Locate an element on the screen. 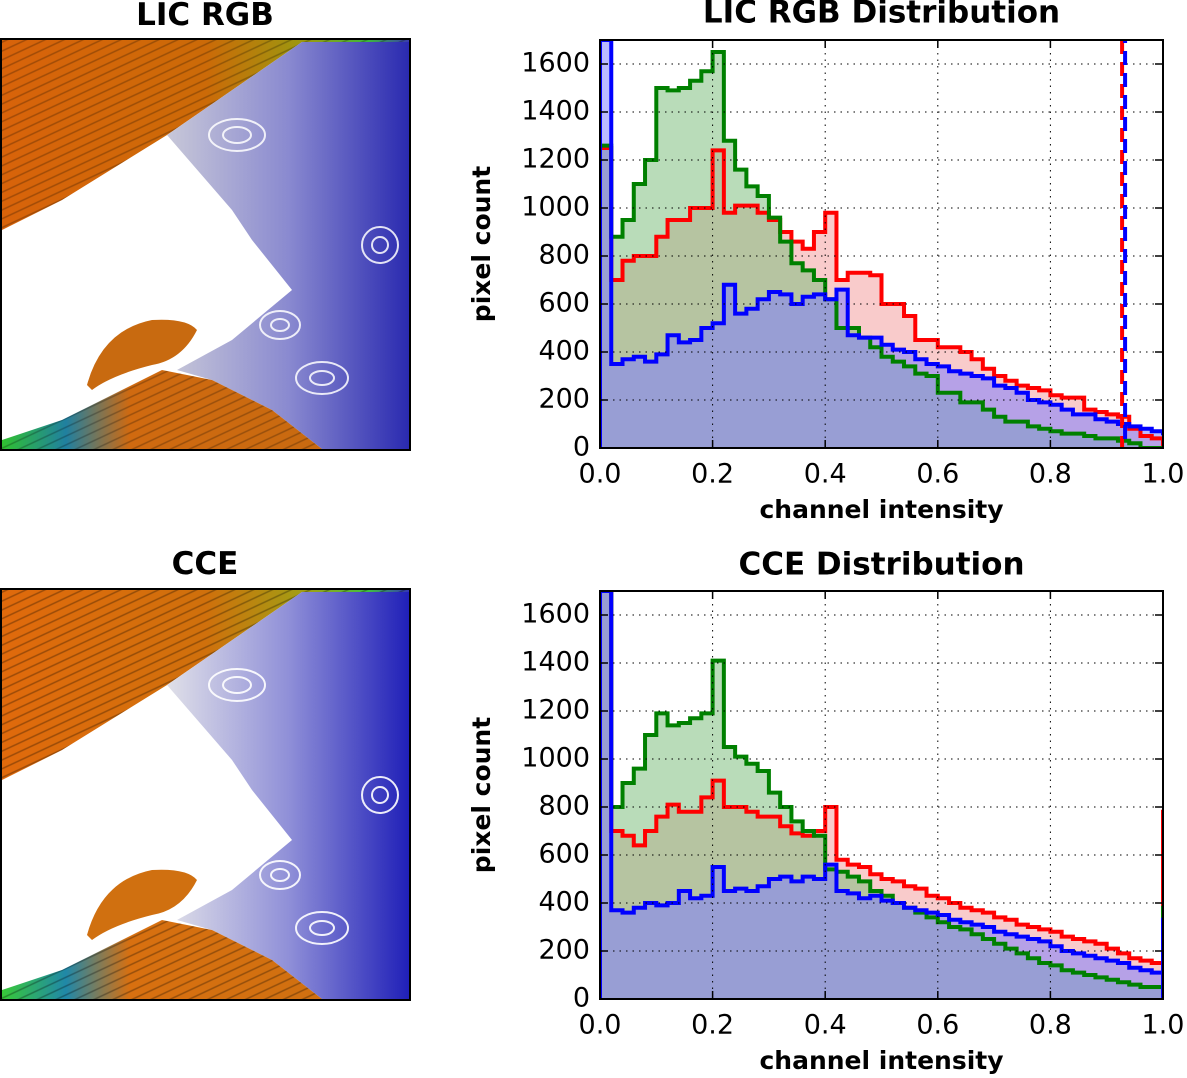 Image resolution: width=1187 pixels, height=1078 pixels. top-image-title: LIC RGB is located at coordinates (205, 16).